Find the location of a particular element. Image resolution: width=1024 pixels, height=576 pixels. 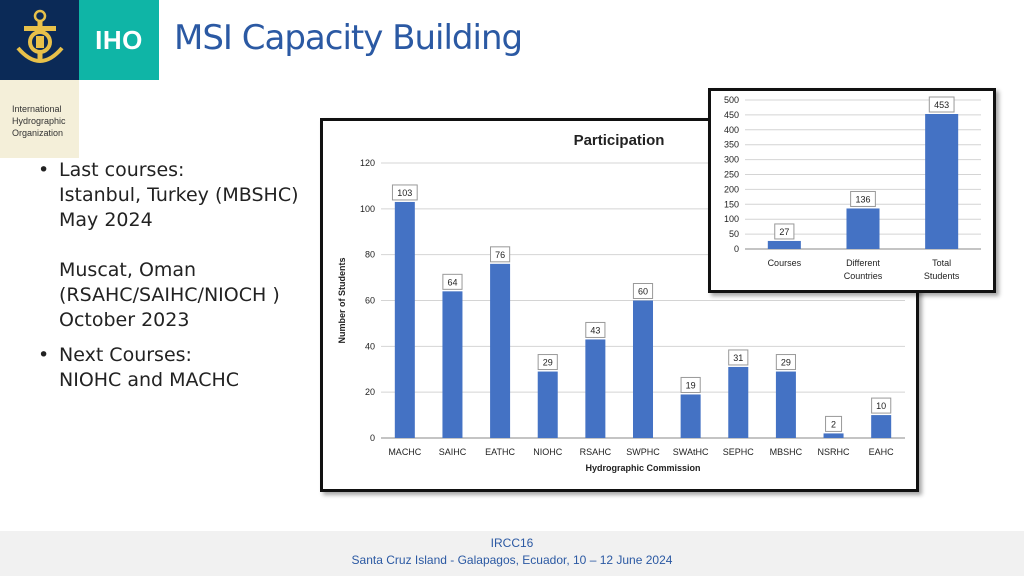

x-tick-label: EAHC is located at coordinates (882, 452).